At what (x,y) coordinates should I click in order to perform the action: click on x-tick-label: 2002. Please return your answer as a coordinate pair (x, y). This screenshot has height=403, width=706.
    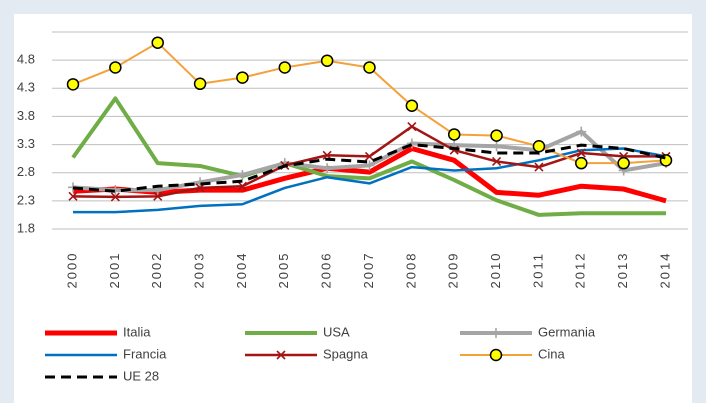
    Looking at the image, I should click on (156, 270).